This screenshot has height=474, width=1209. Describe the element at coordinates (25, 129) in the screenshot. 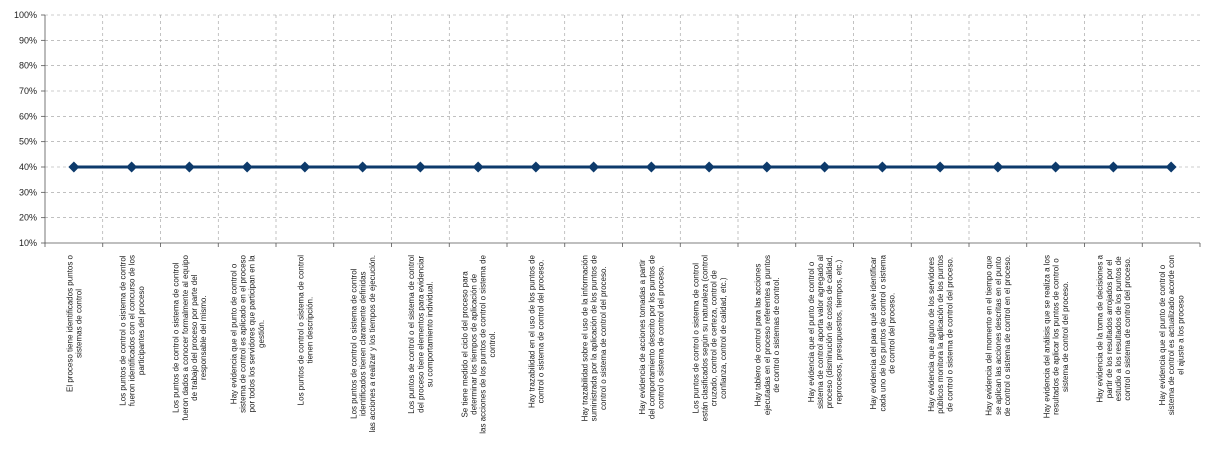

I see `y-axis-tick-labels: 10% 20% 30% 40% 50% 60% 70% 80% 90% 100%` at that location.